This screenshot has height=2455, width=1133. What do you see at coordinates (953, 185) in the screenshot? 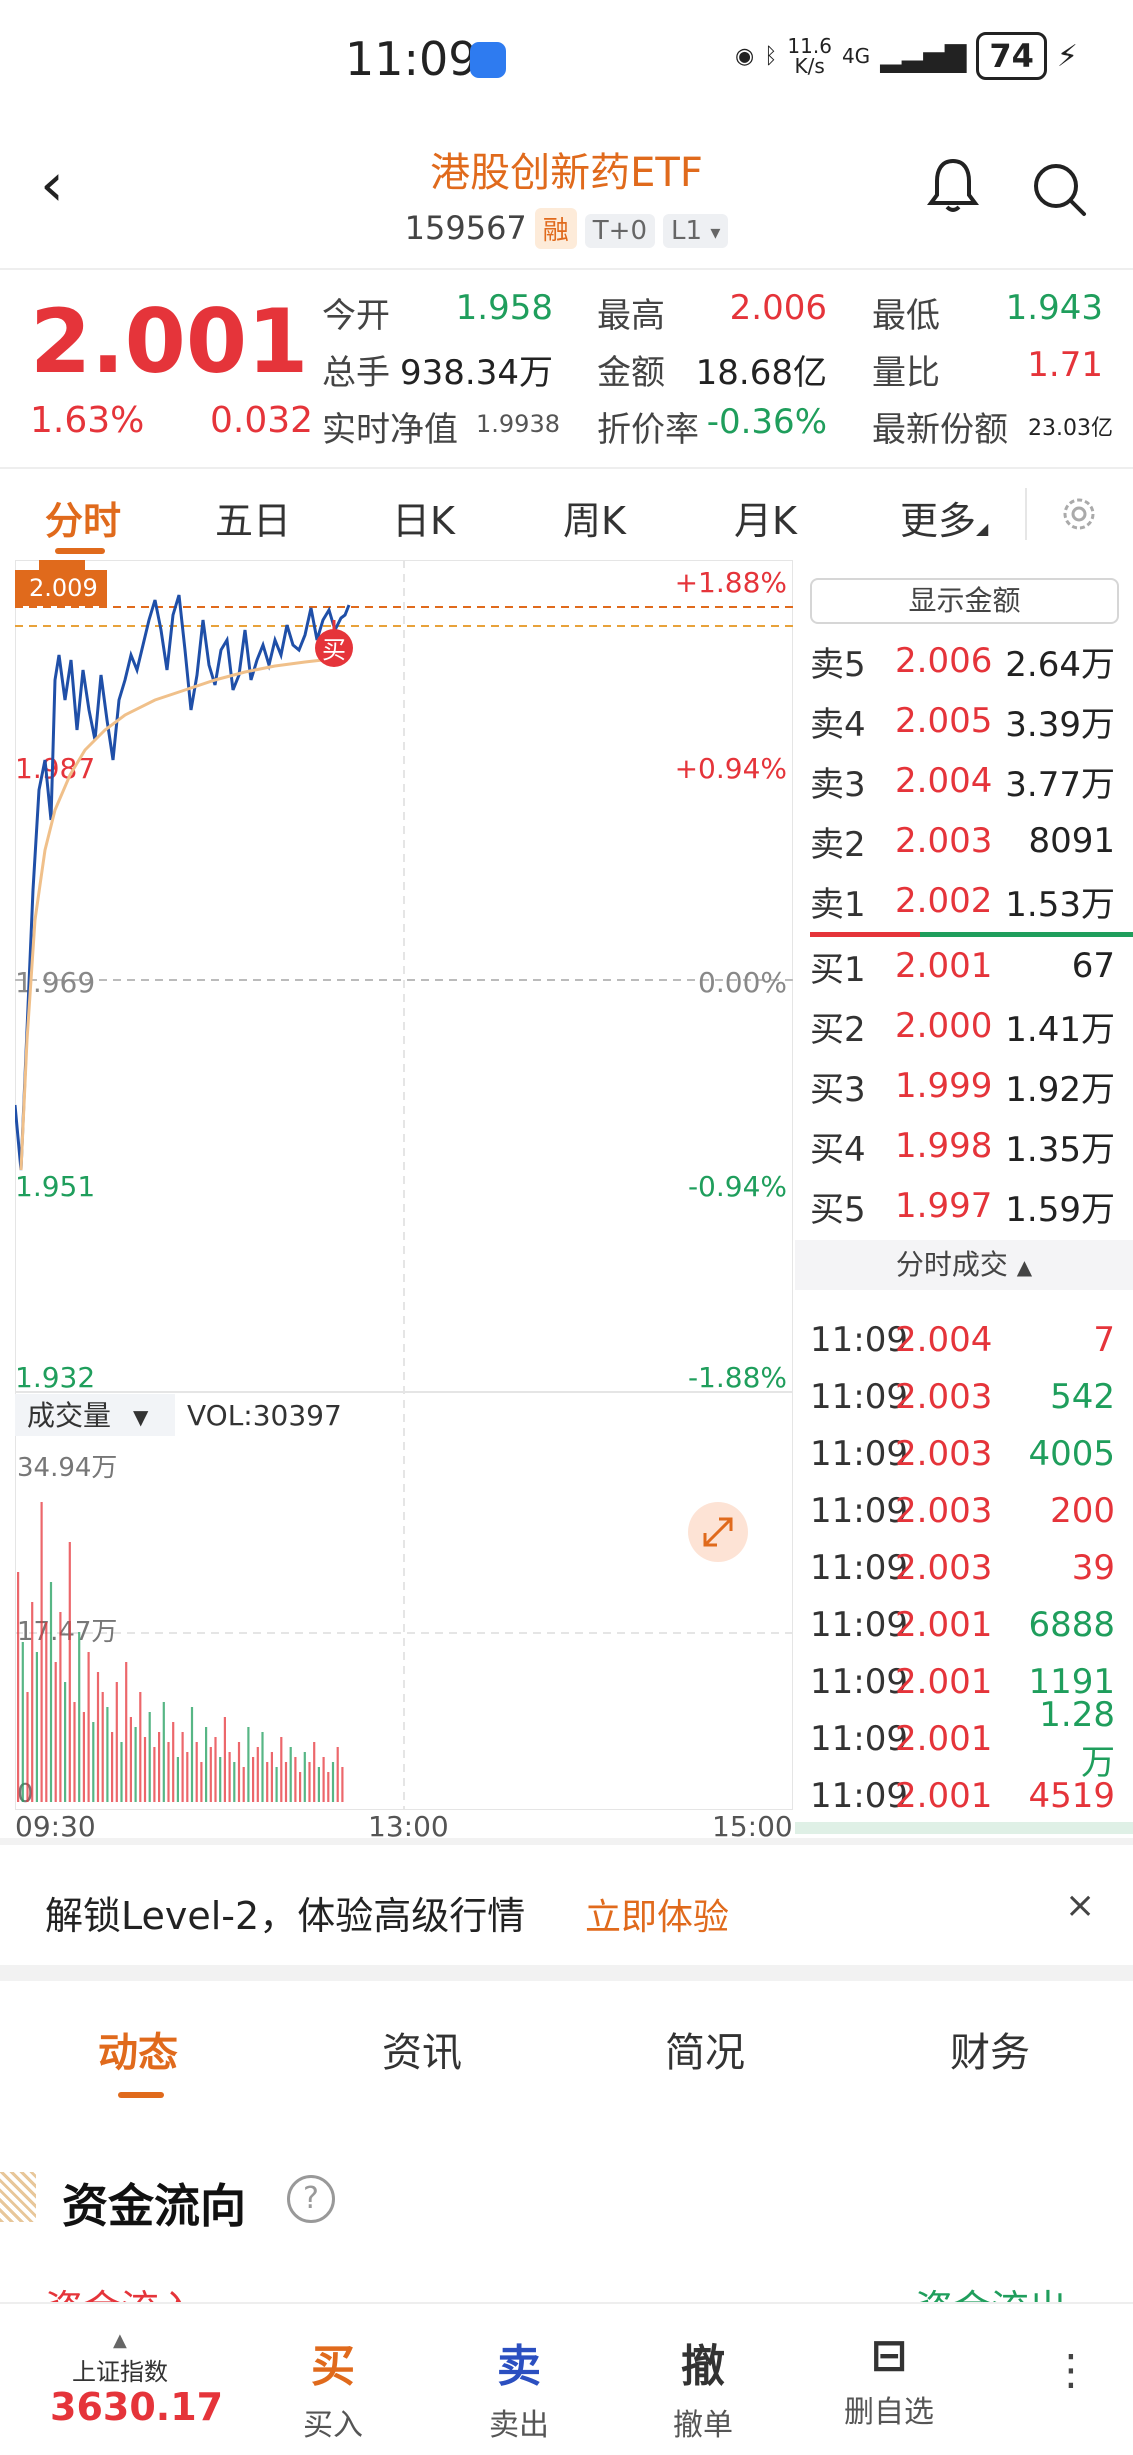
I see `bell-icon` at bounding box center [953, 185].